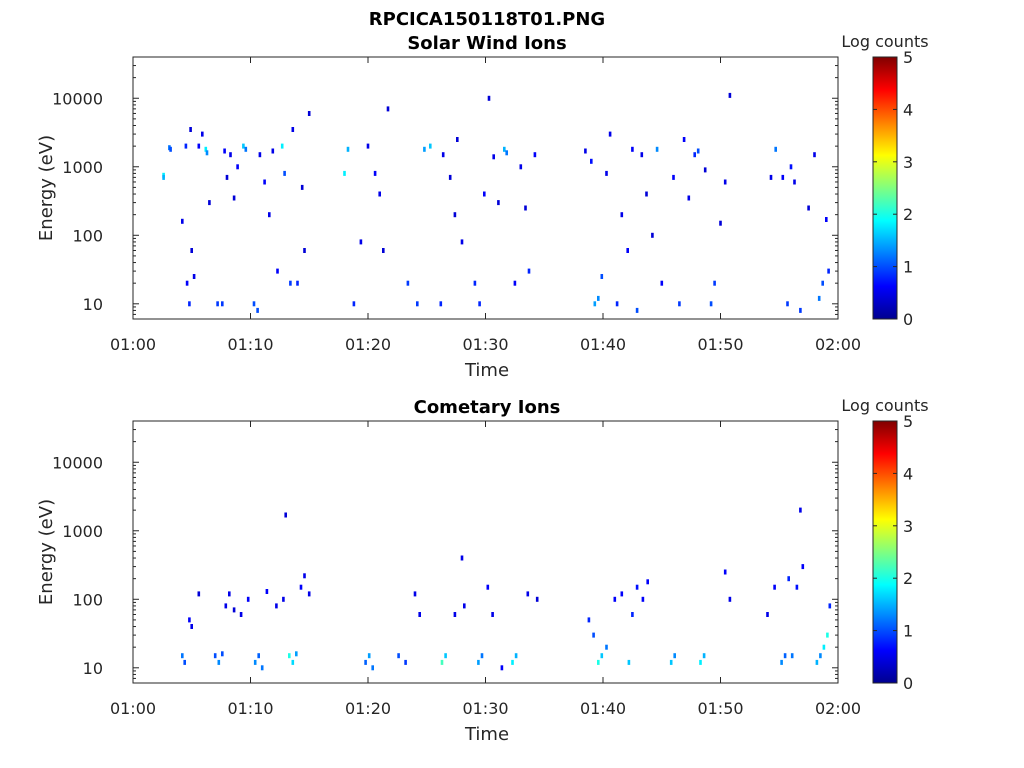  Describe the element at coordinates (908, 319) in the screenshot. I see `colorbar-tick-label: 0` at that location.